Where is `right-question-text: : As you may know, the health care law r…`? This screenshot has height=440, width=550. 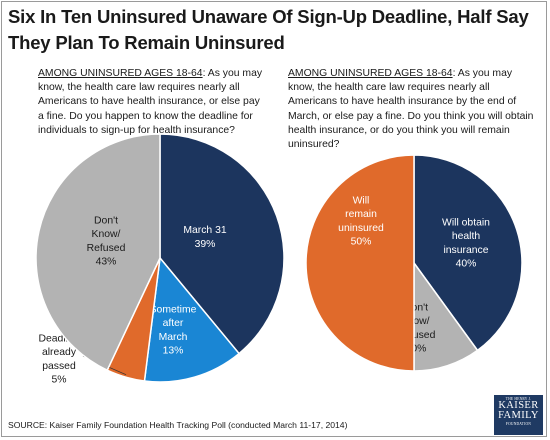
right-question-text: : As you may know, the health care law r… is located at coordinates (411, 109).